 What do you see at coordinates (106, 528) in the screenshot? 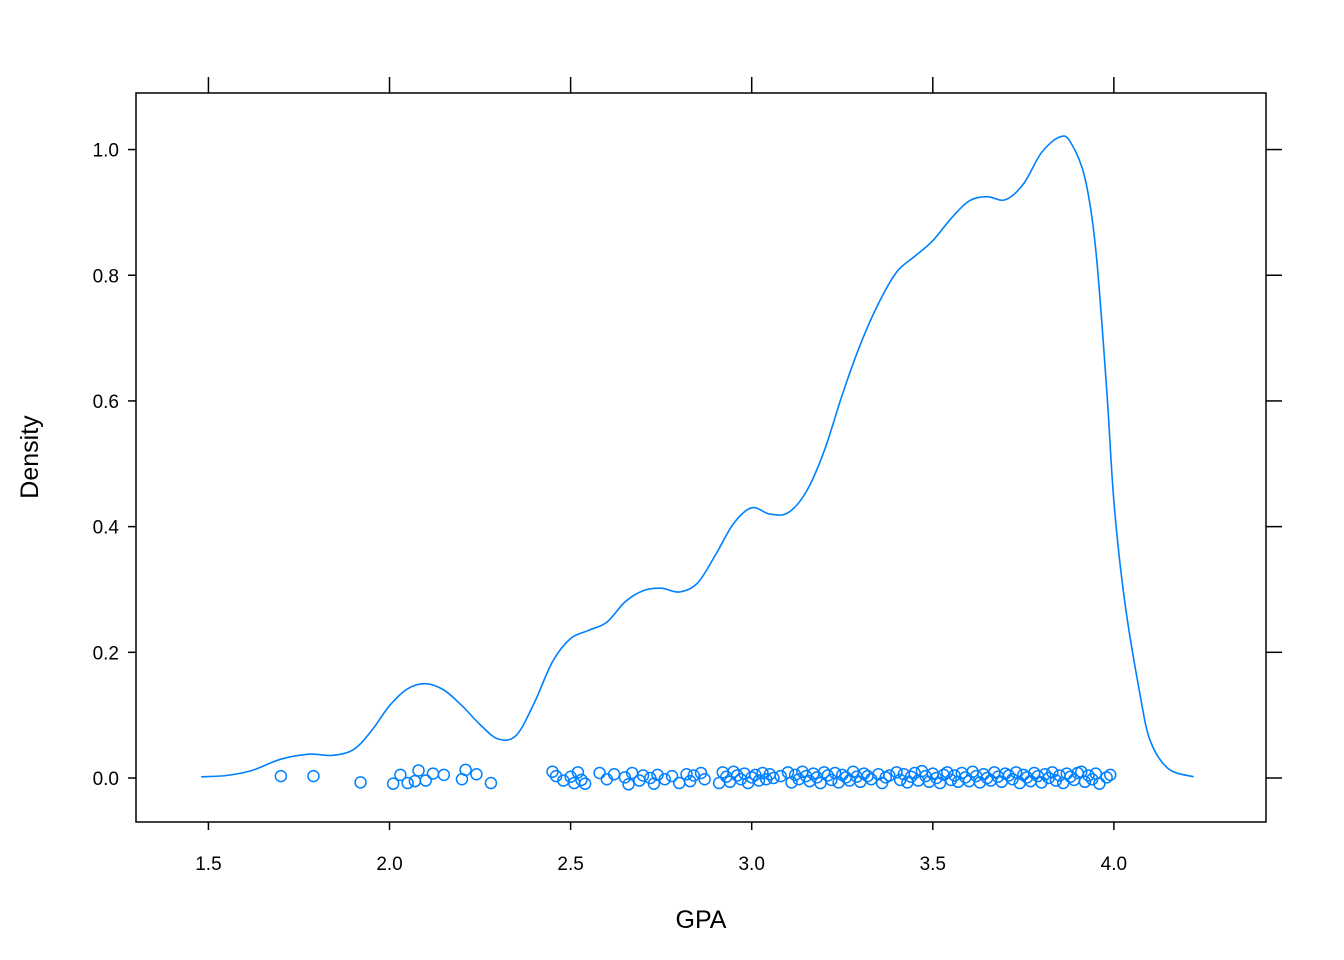
I see `y-tick-label: 0.4` at bounding box center [106, 528].